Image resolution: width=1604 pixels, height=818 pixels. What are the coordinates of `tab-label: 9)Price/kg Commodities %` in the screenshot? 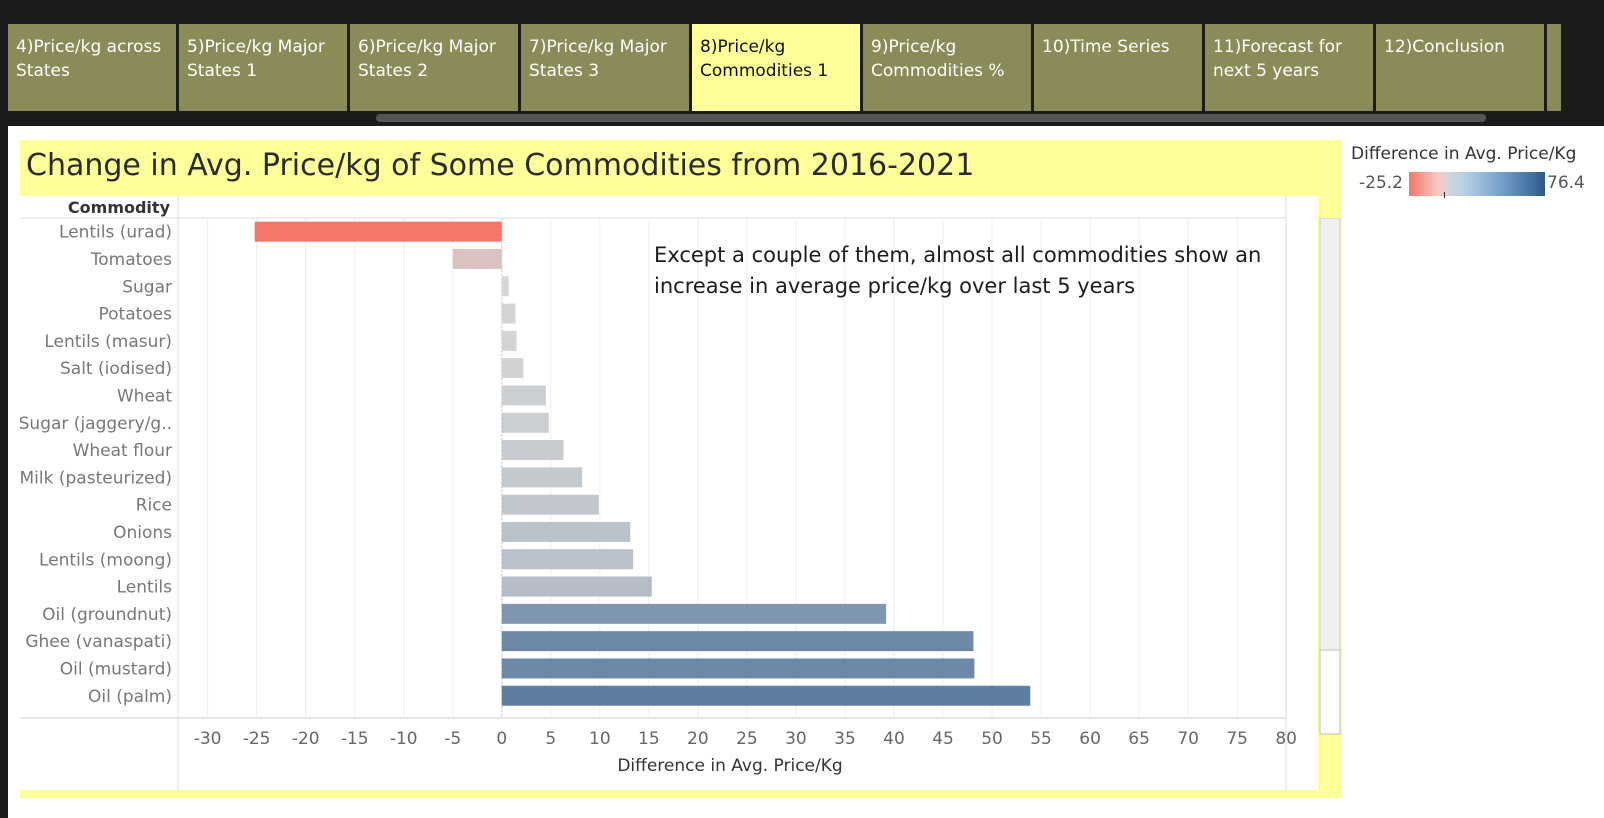 It's located at (938, 59).